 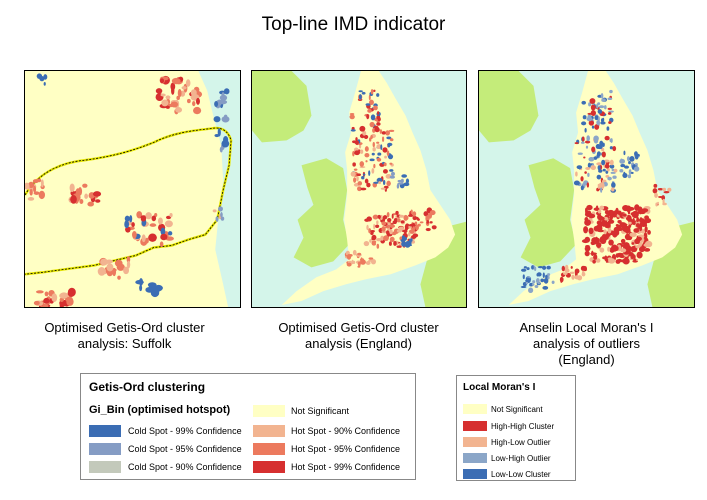 What do you see at coordinates (160, 410) in the screenshot?
I see `legend-subtitle: Gi_Bin (optimised hotspot)` at bounding box center [160, 410].